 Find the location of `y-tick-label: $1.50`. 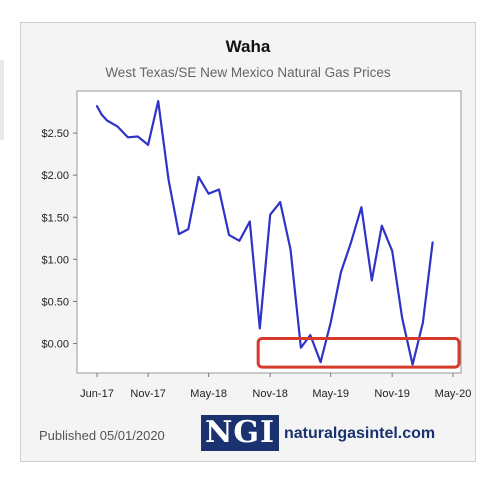

y-tick-label: $1.50 is located at coordinates (55, 218).